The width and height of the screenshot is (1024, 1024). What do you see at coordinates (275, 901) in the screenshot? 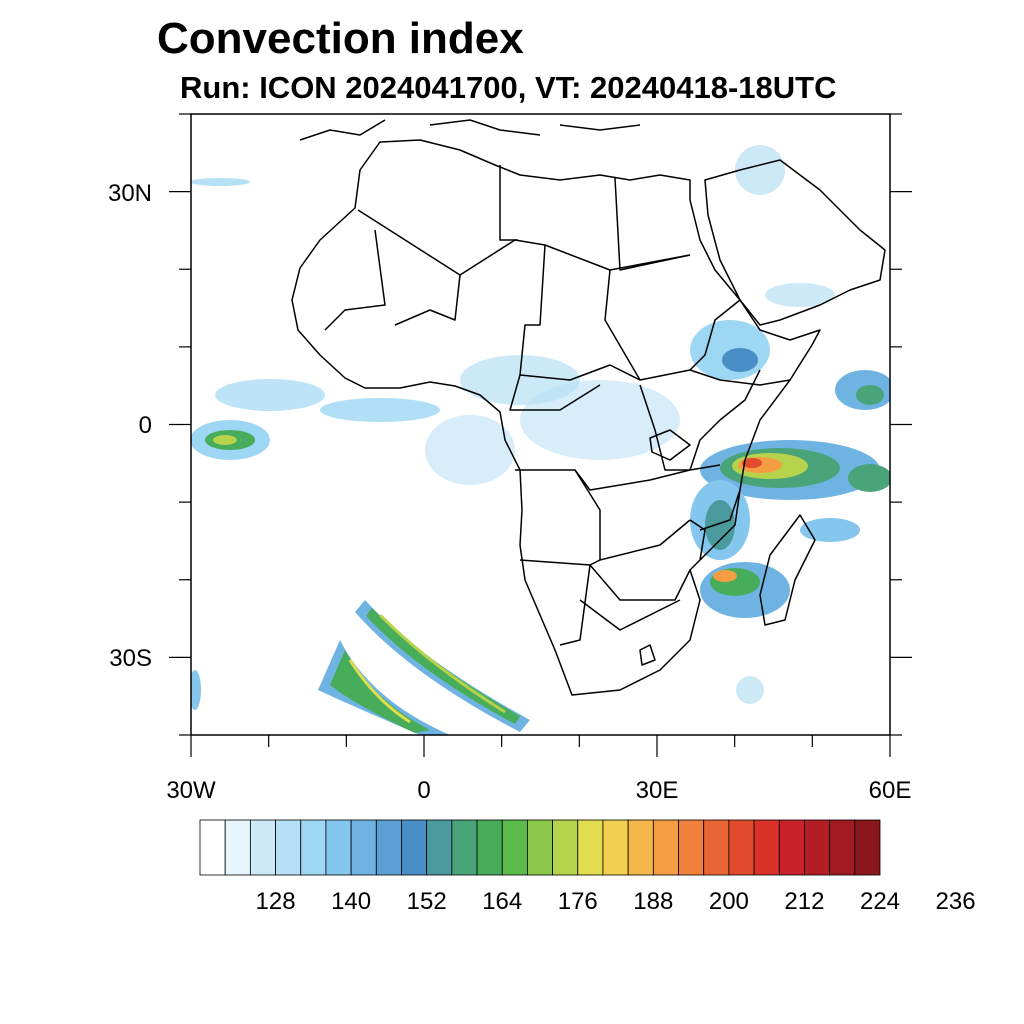
I see `colorbar-tick-label: 128` at bounding box center [275, 901].